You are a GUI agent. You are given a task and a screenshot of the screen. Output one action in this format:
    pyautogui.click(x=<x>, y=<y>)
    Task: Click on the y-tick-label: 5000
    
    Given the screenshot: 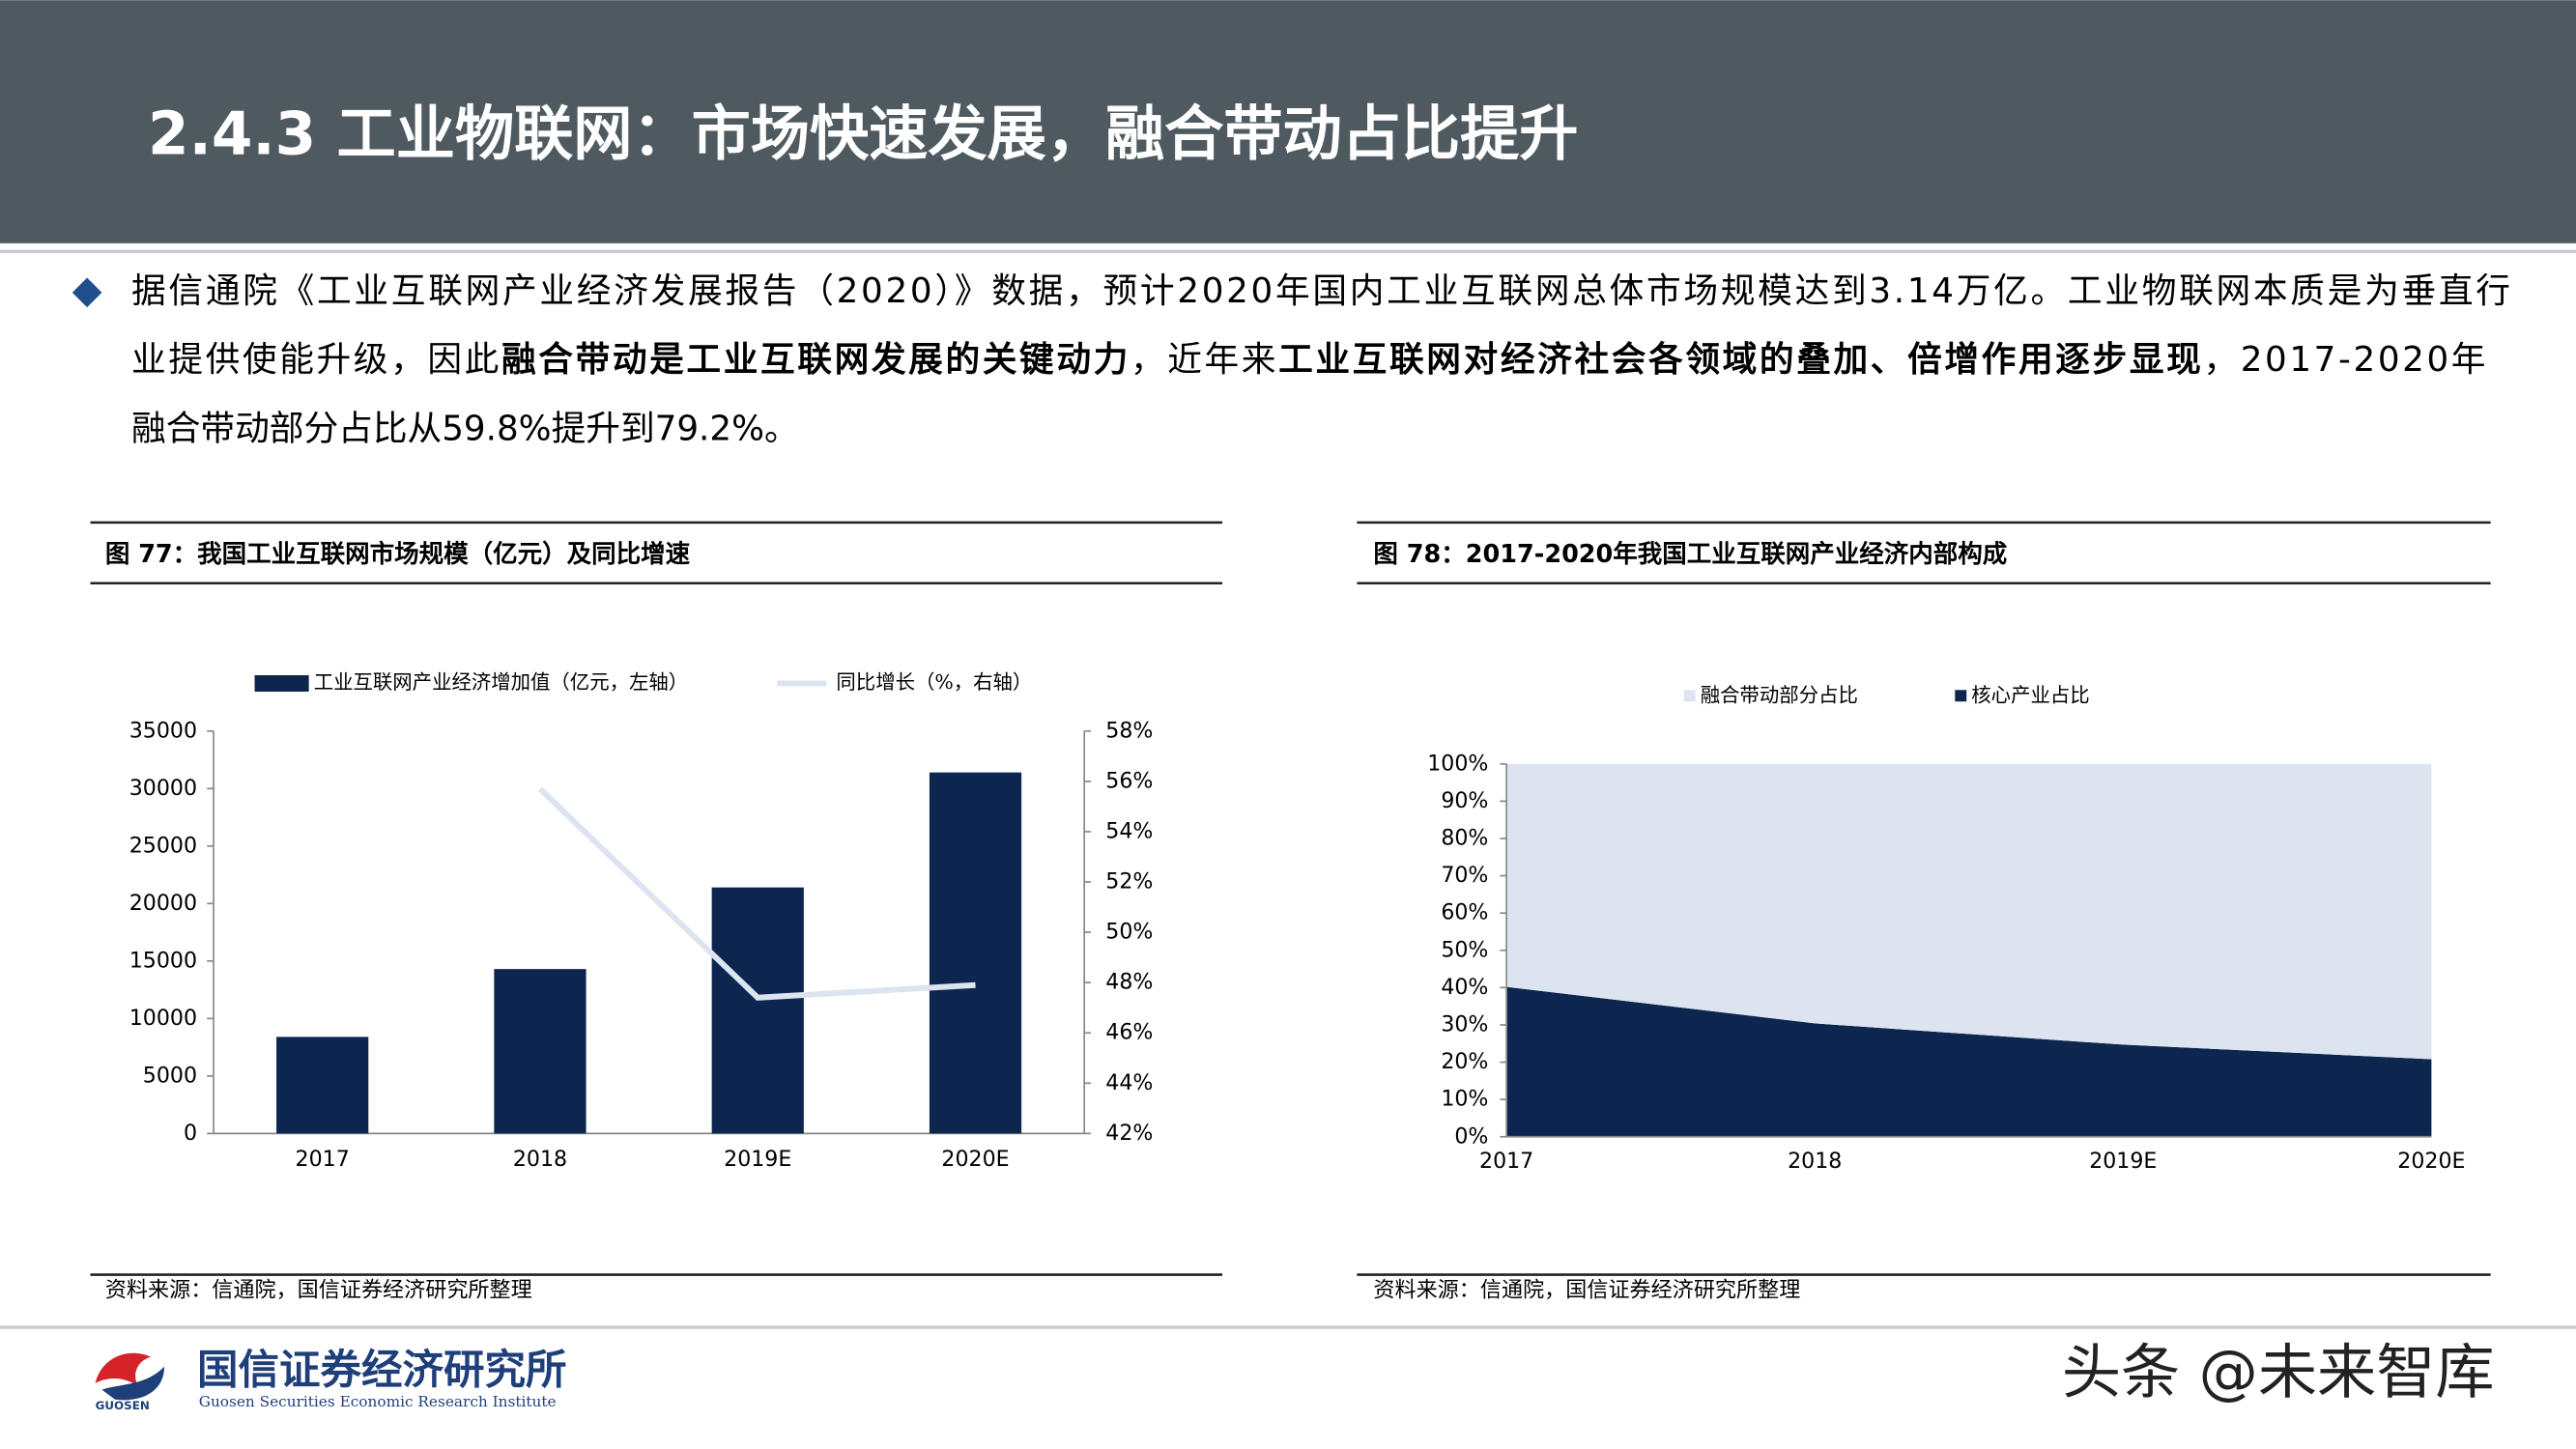 What is the action you would take?
    pyautogui.click(x=170, y=1075)
    